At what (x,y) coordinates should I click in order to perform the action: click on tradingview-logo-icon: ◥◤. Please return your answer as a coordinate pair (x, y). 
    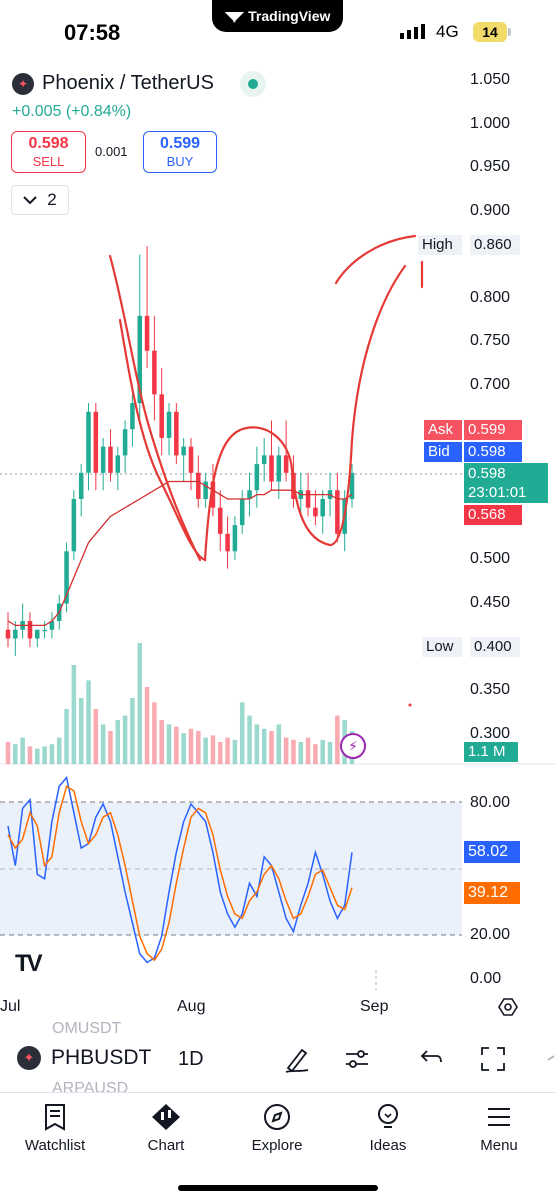
    Looking at the image, I should click on (234, 15).